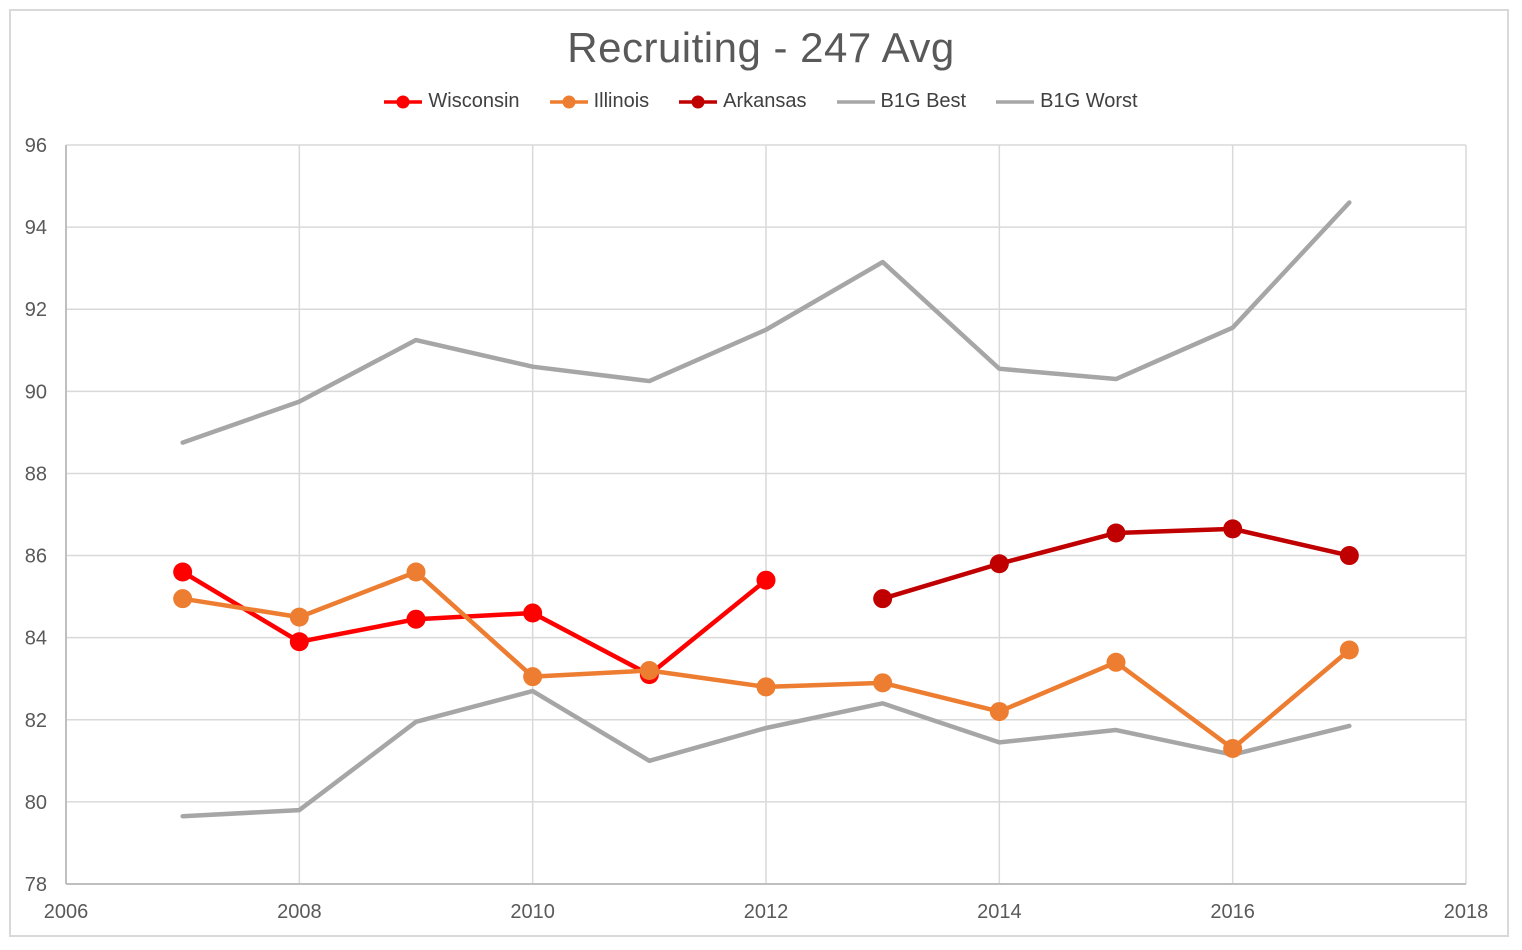 The width and height of the screenshot is (1522, 950). What do you see at coordinates (36, 392) in the screenshot?
I see `y-tick-label: 90` at bounding box center [36, 392].